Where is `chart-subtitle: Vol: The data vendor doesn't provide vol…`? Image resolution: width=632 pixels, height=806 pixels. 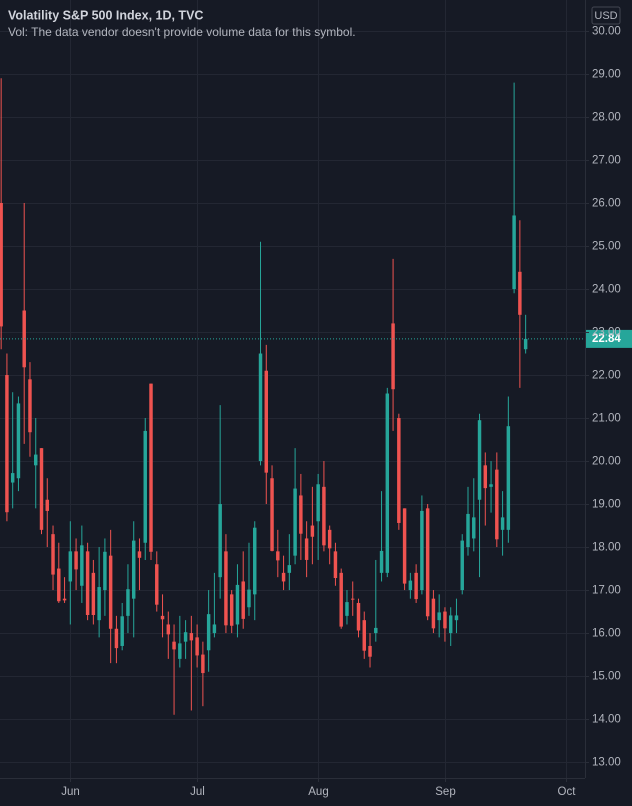 chart-subtitle: Vol: The data vendor doesn't provide vol… is located at coordinates (182, 32).